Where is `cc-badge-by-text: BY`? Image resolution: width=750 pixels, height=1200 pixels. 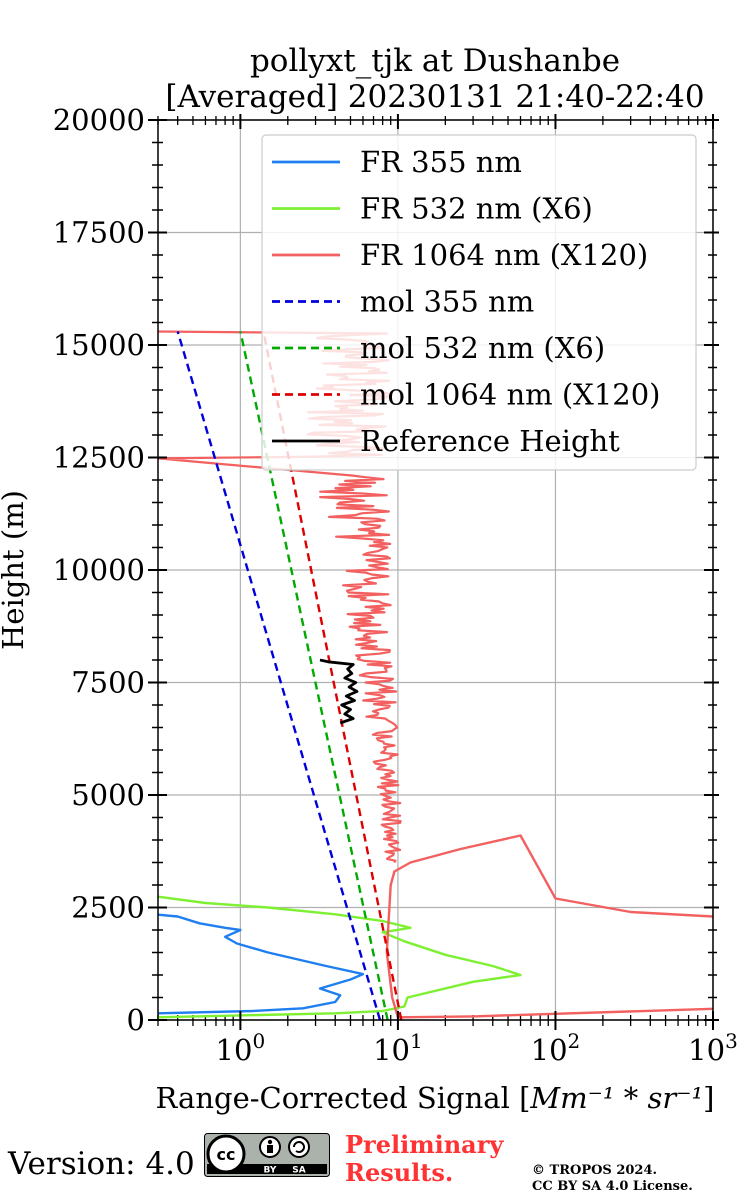 cc-badge-by-text: BY is located at coordinates (270, 1171).